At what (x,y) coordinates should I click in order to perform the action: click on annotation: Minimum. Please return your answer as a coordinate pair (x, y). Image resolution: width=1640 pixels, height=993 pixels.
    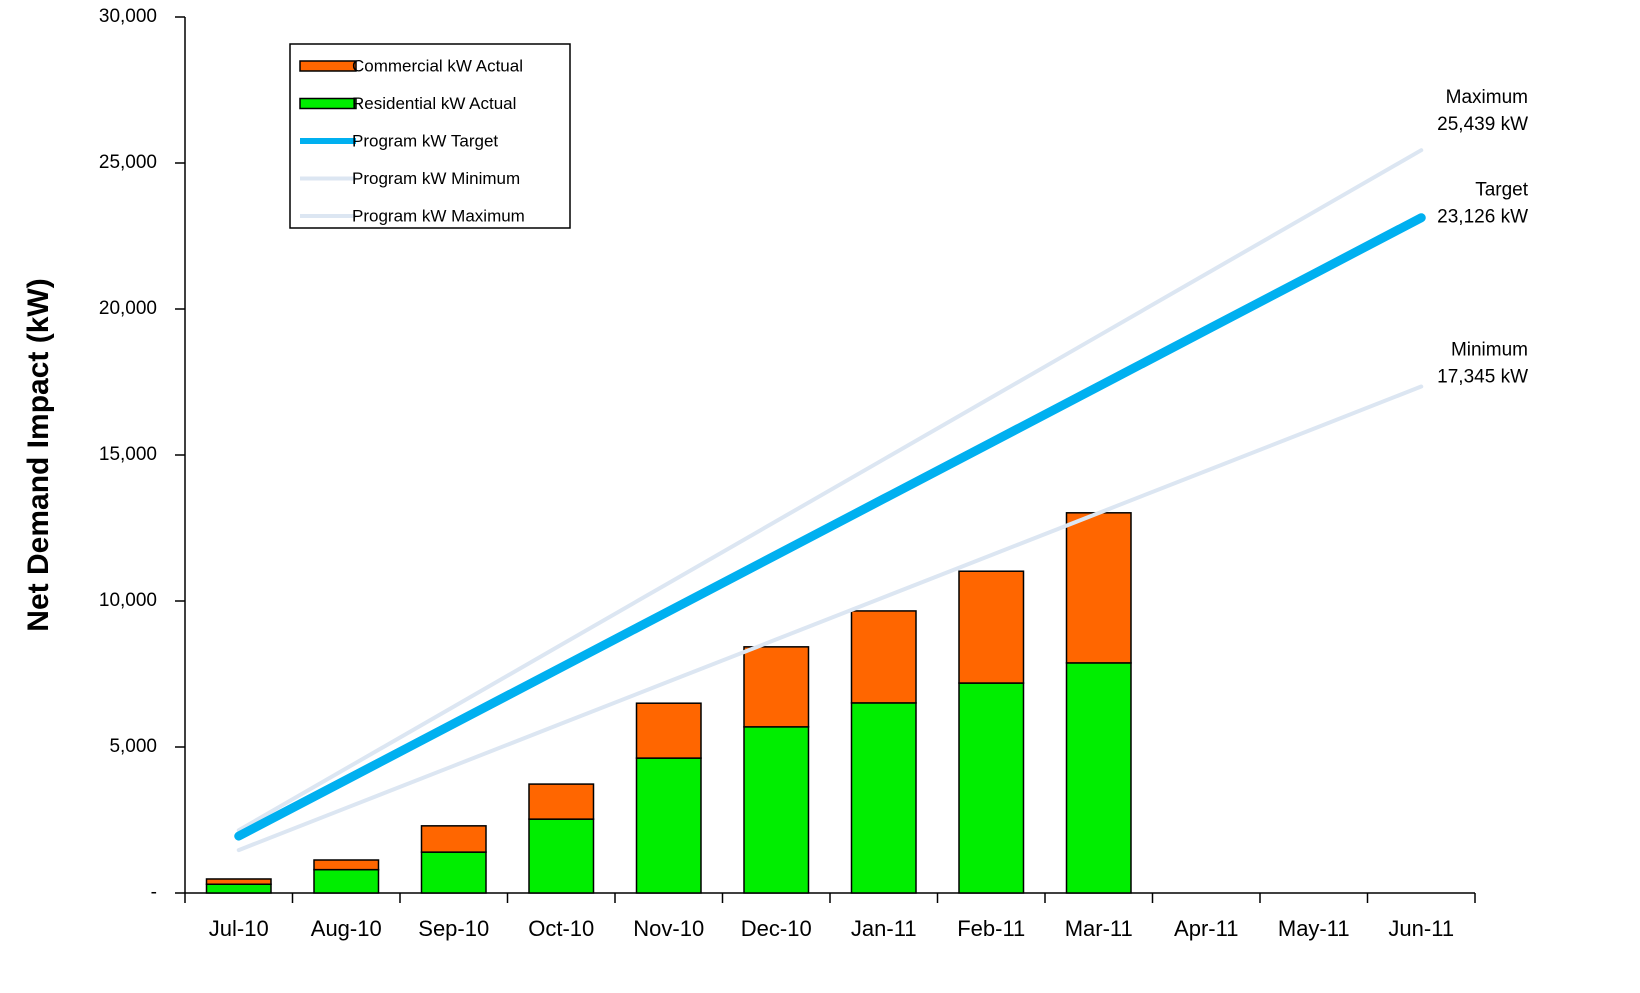
    Looking at the image, I should click on (1489, 350).